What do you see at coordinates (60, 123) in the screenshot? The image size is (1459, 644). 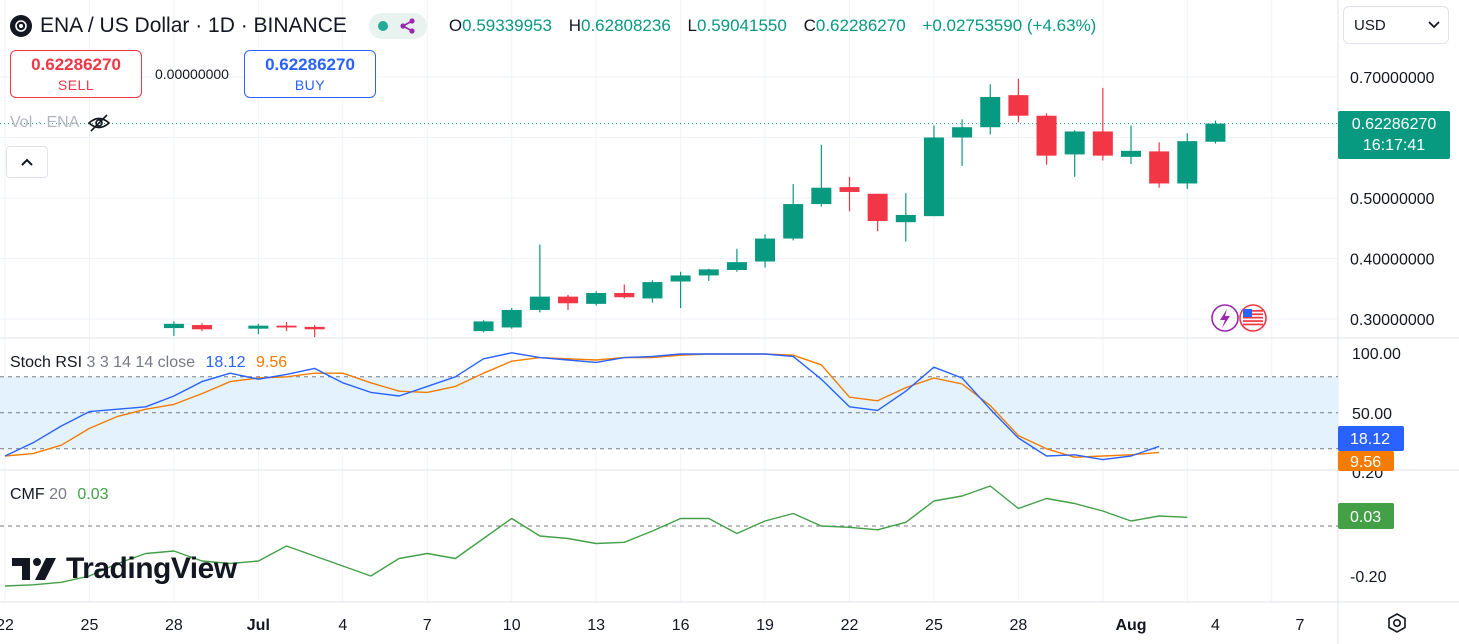 I see `volume-indicator-label: Vol · ENA` at bounding box center [60, 123].